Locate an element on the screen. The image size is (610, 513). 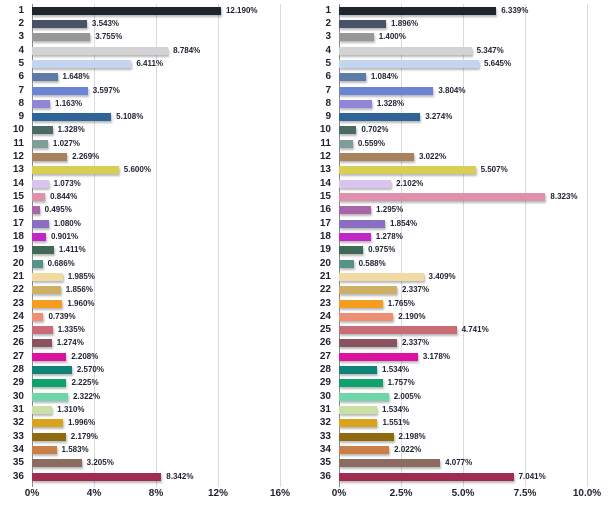
category-label: 32 is located at coordinates (18, 423).